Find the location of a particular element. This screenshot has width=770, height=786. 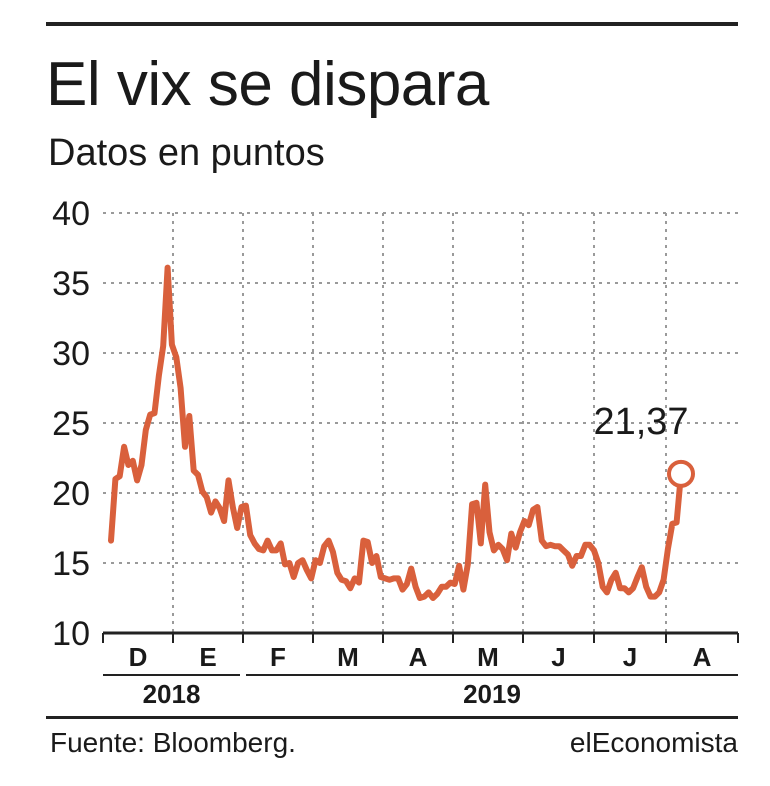

y-axis: 10 15 20 25 30 35 40 is located at coordinates (71, 424).